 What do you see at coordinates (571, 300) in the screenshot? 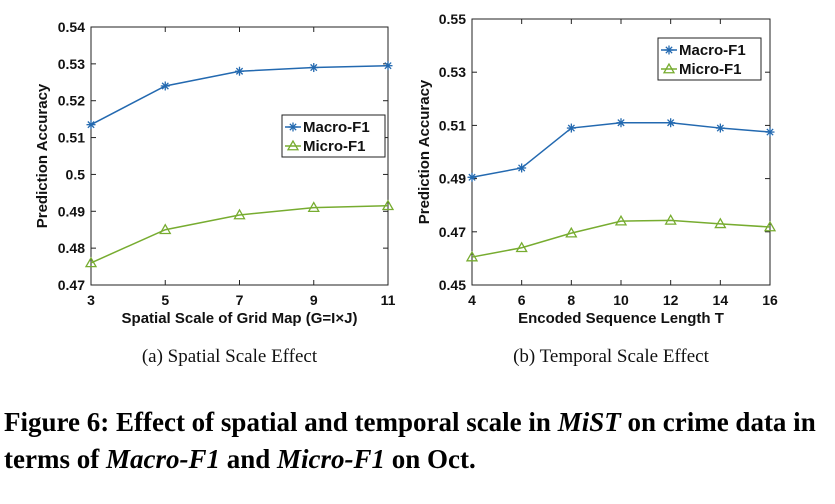
I see `temporal-xtick-label: 8` at bounding box center [571, 300].